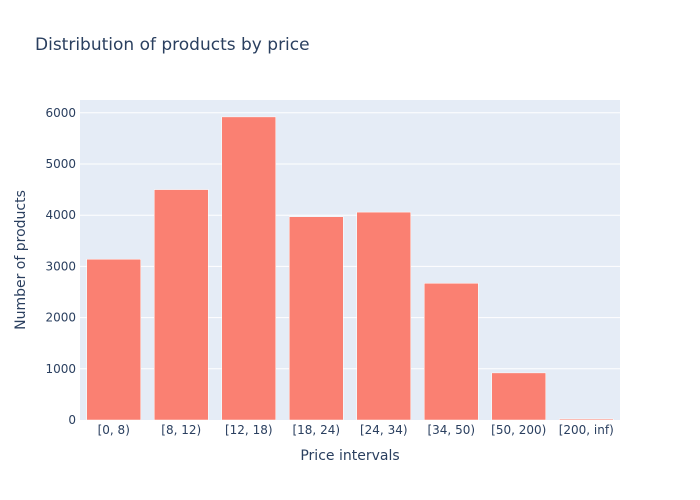  Describe the element at coordinates (60, 318) in the screenshot. I see `y-tick-label: 2000` at that location.